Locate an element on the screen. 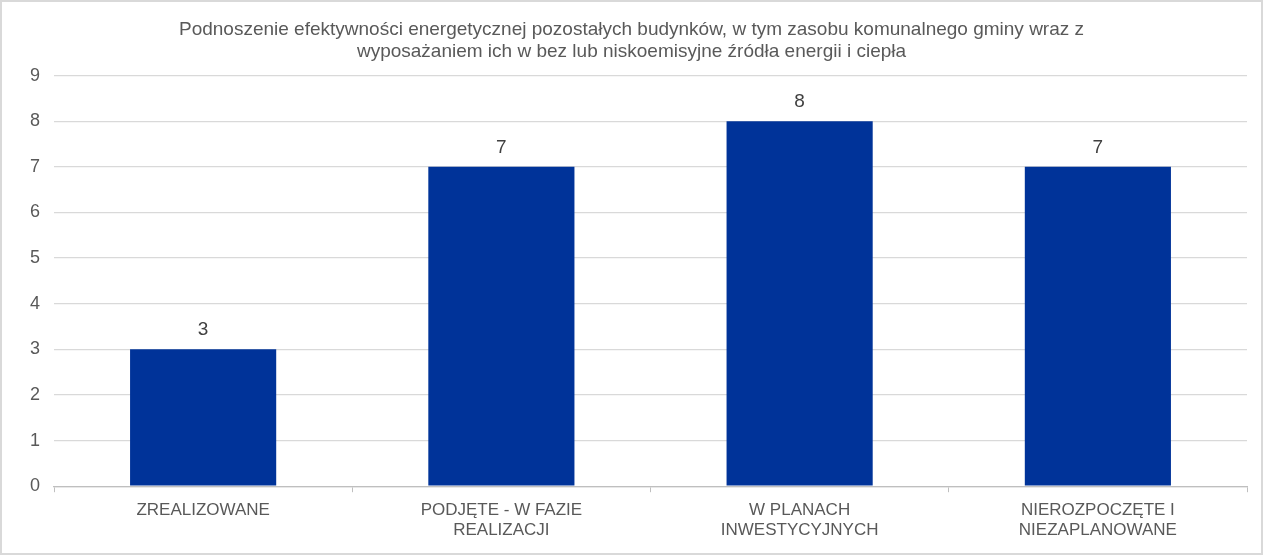  x-tick-label: ZREALIZOWANE is located at coordinates (203, 510).